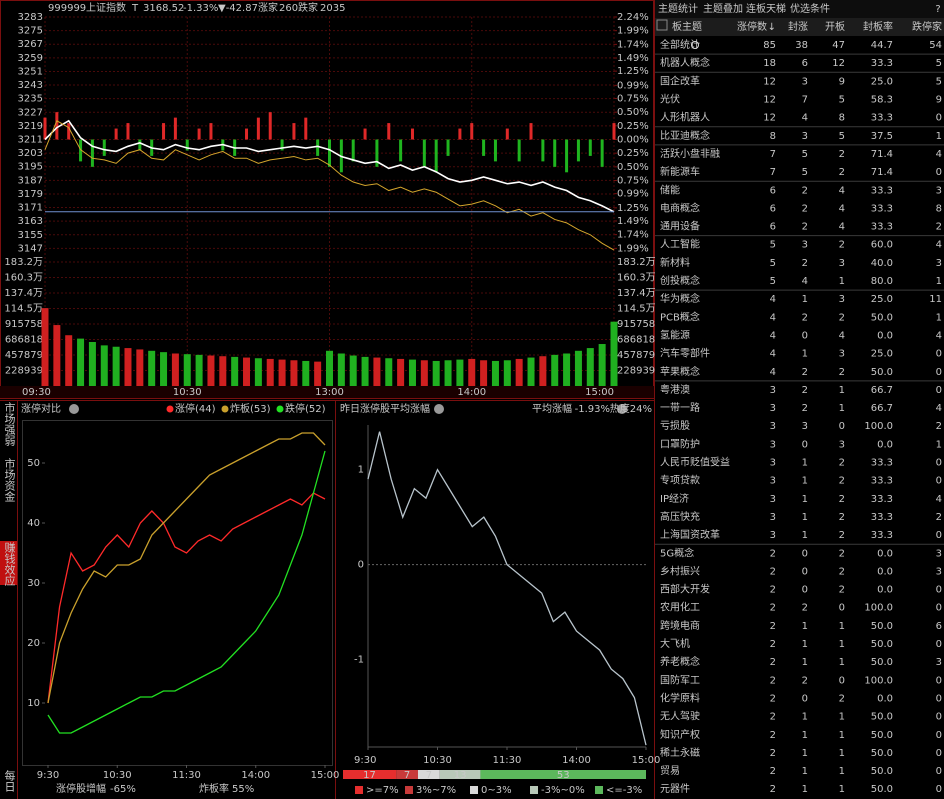 The width and height of the screenshot is (944, 799). I want to click on side-tab: 市场资金, so click(9, 479).